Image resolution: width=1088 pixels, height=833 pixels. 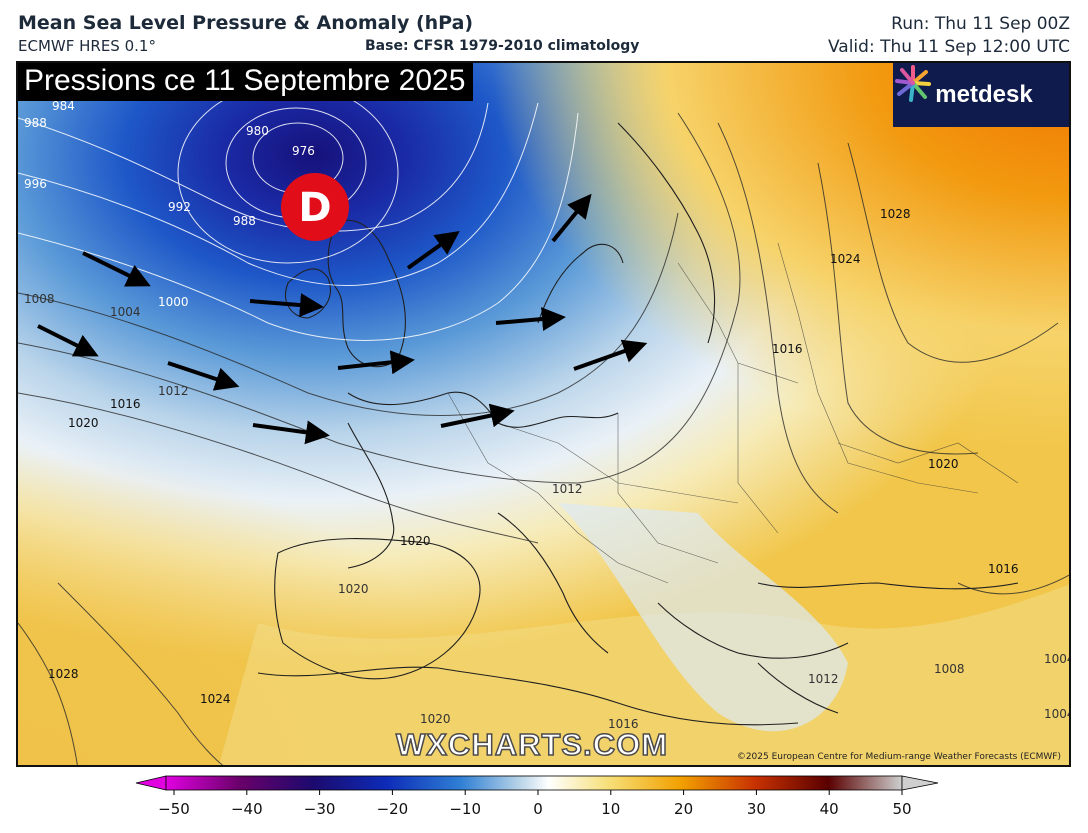 What do you see at coordinates (179, 207) in the screenshot?
I see `isobar-label: 992` at bounding box center [179, 207].